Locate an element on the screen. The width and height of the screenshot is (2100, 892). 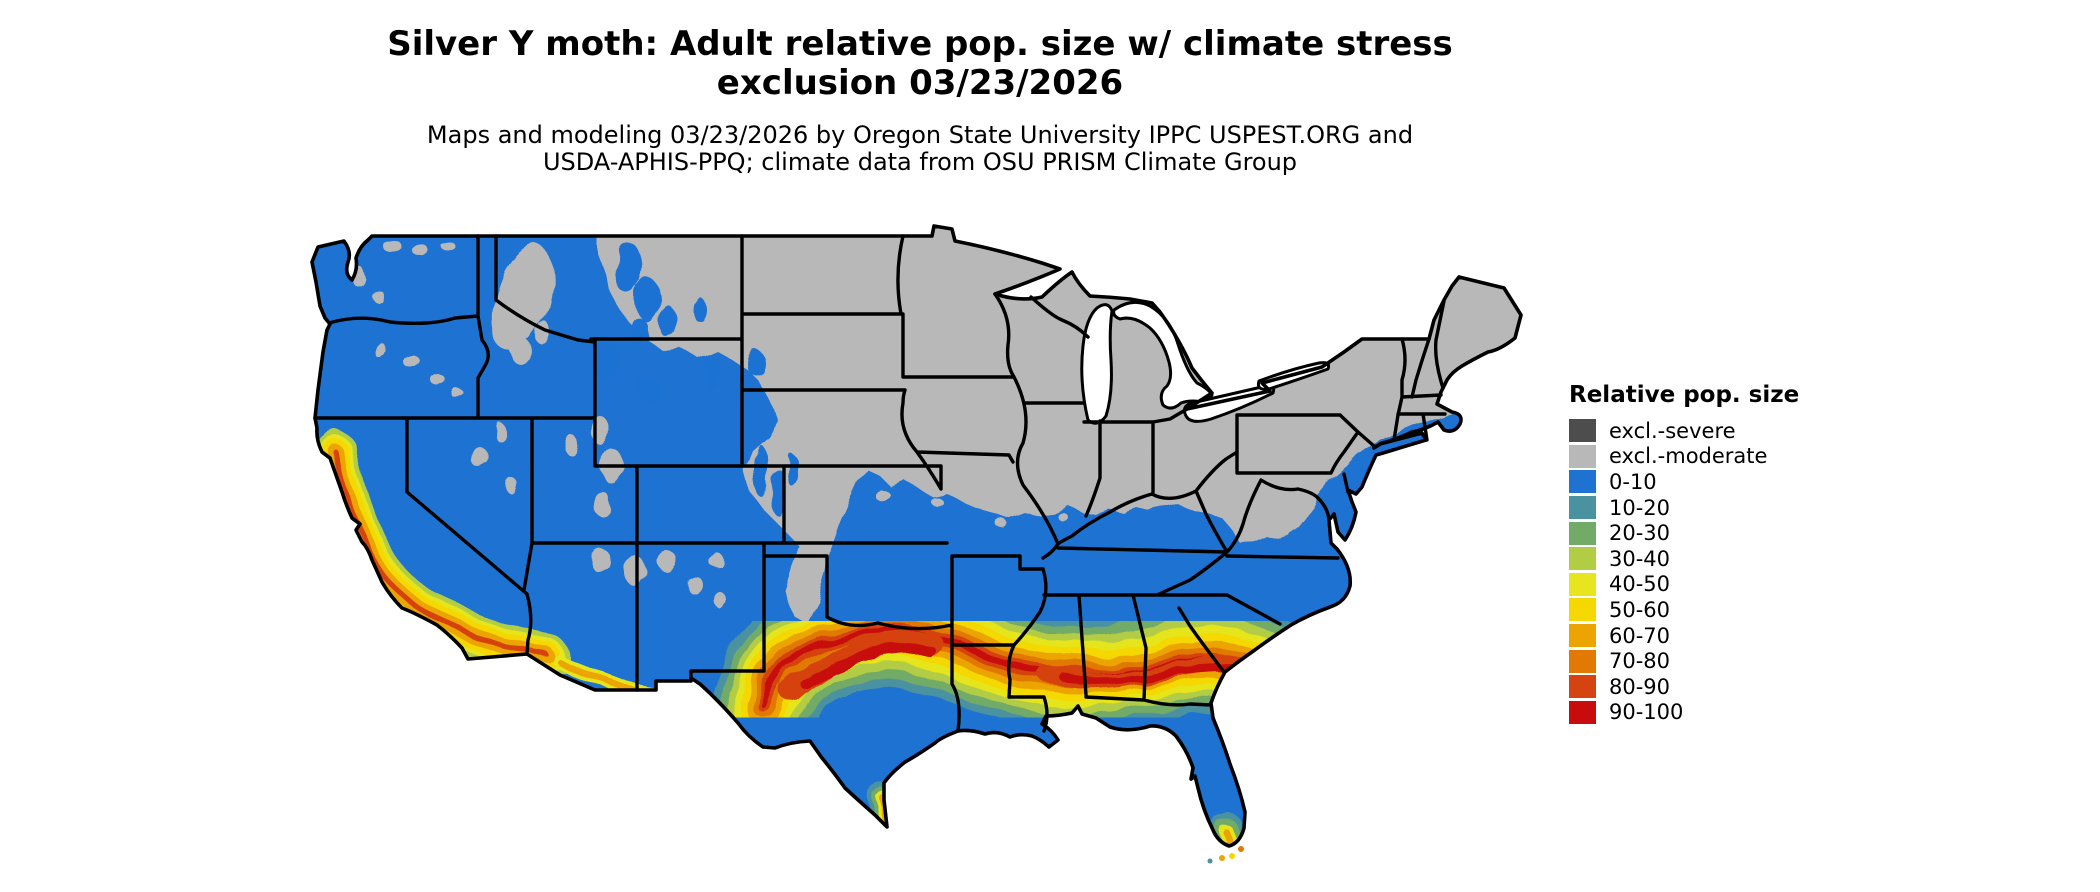
legend-row: 30-40 is located at coordinates (1719, 559).